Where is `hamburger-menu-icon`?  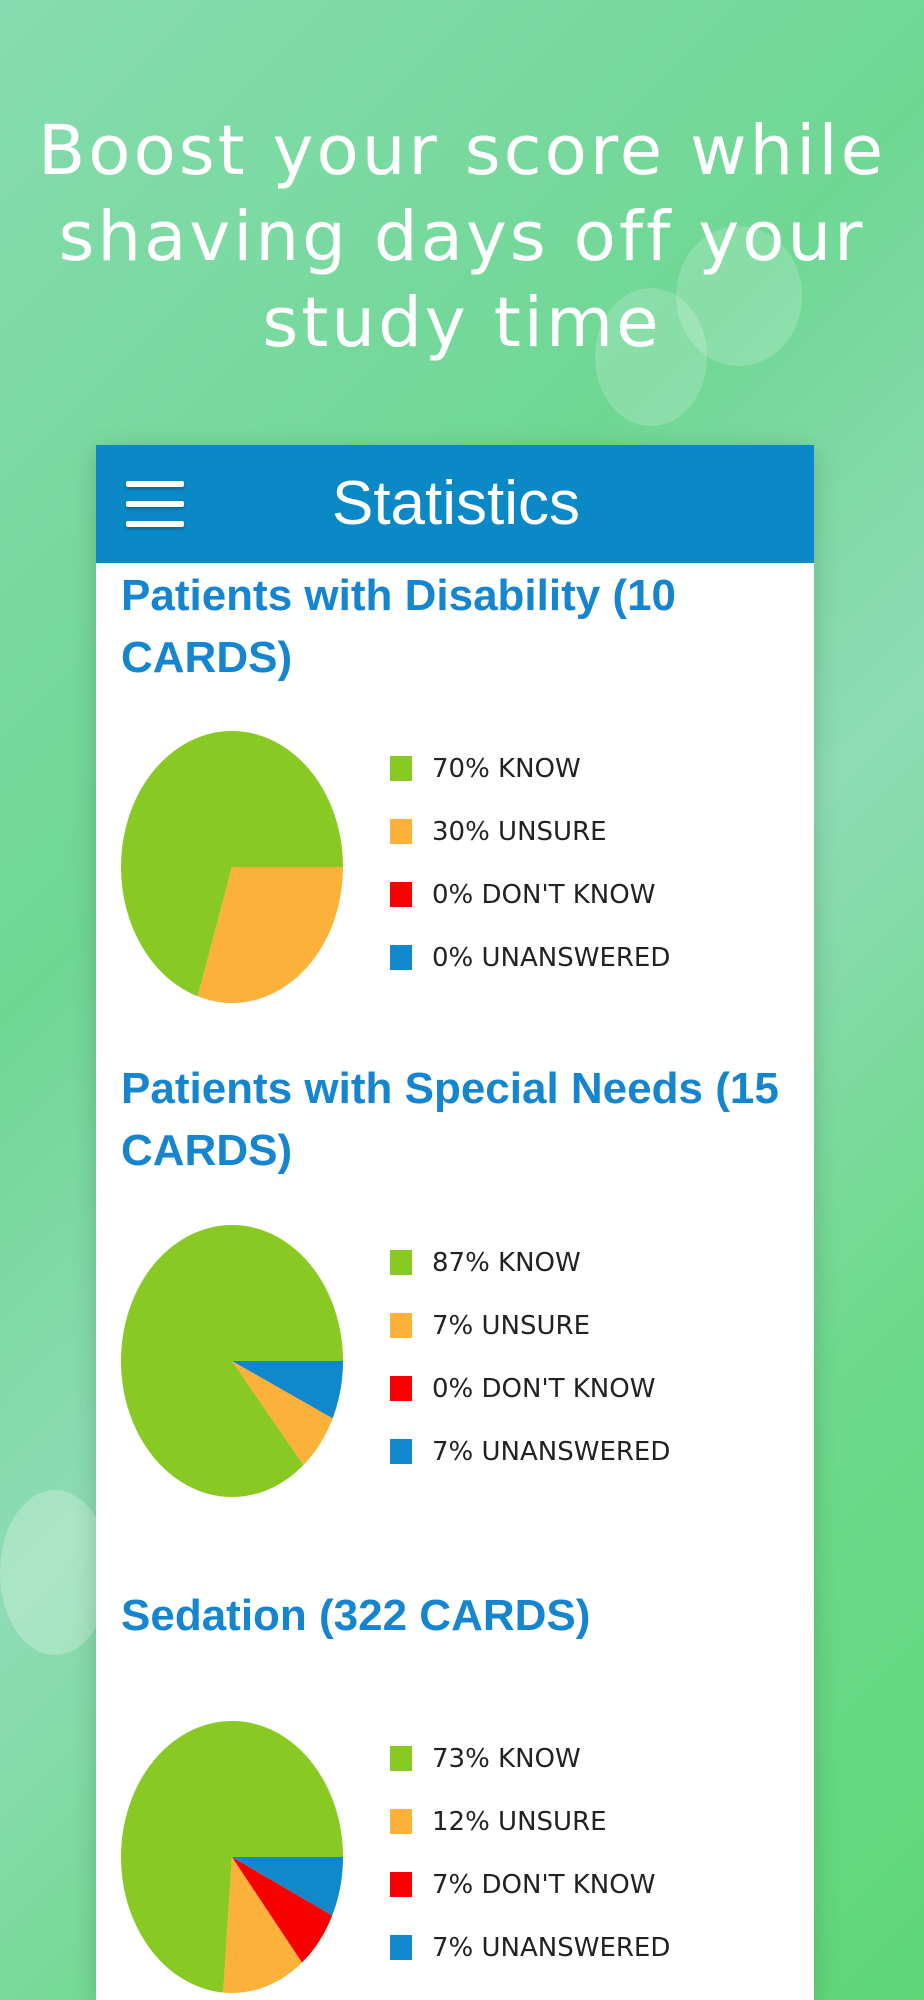
hamburger-menu-icon is located at coordinates (155, 504).